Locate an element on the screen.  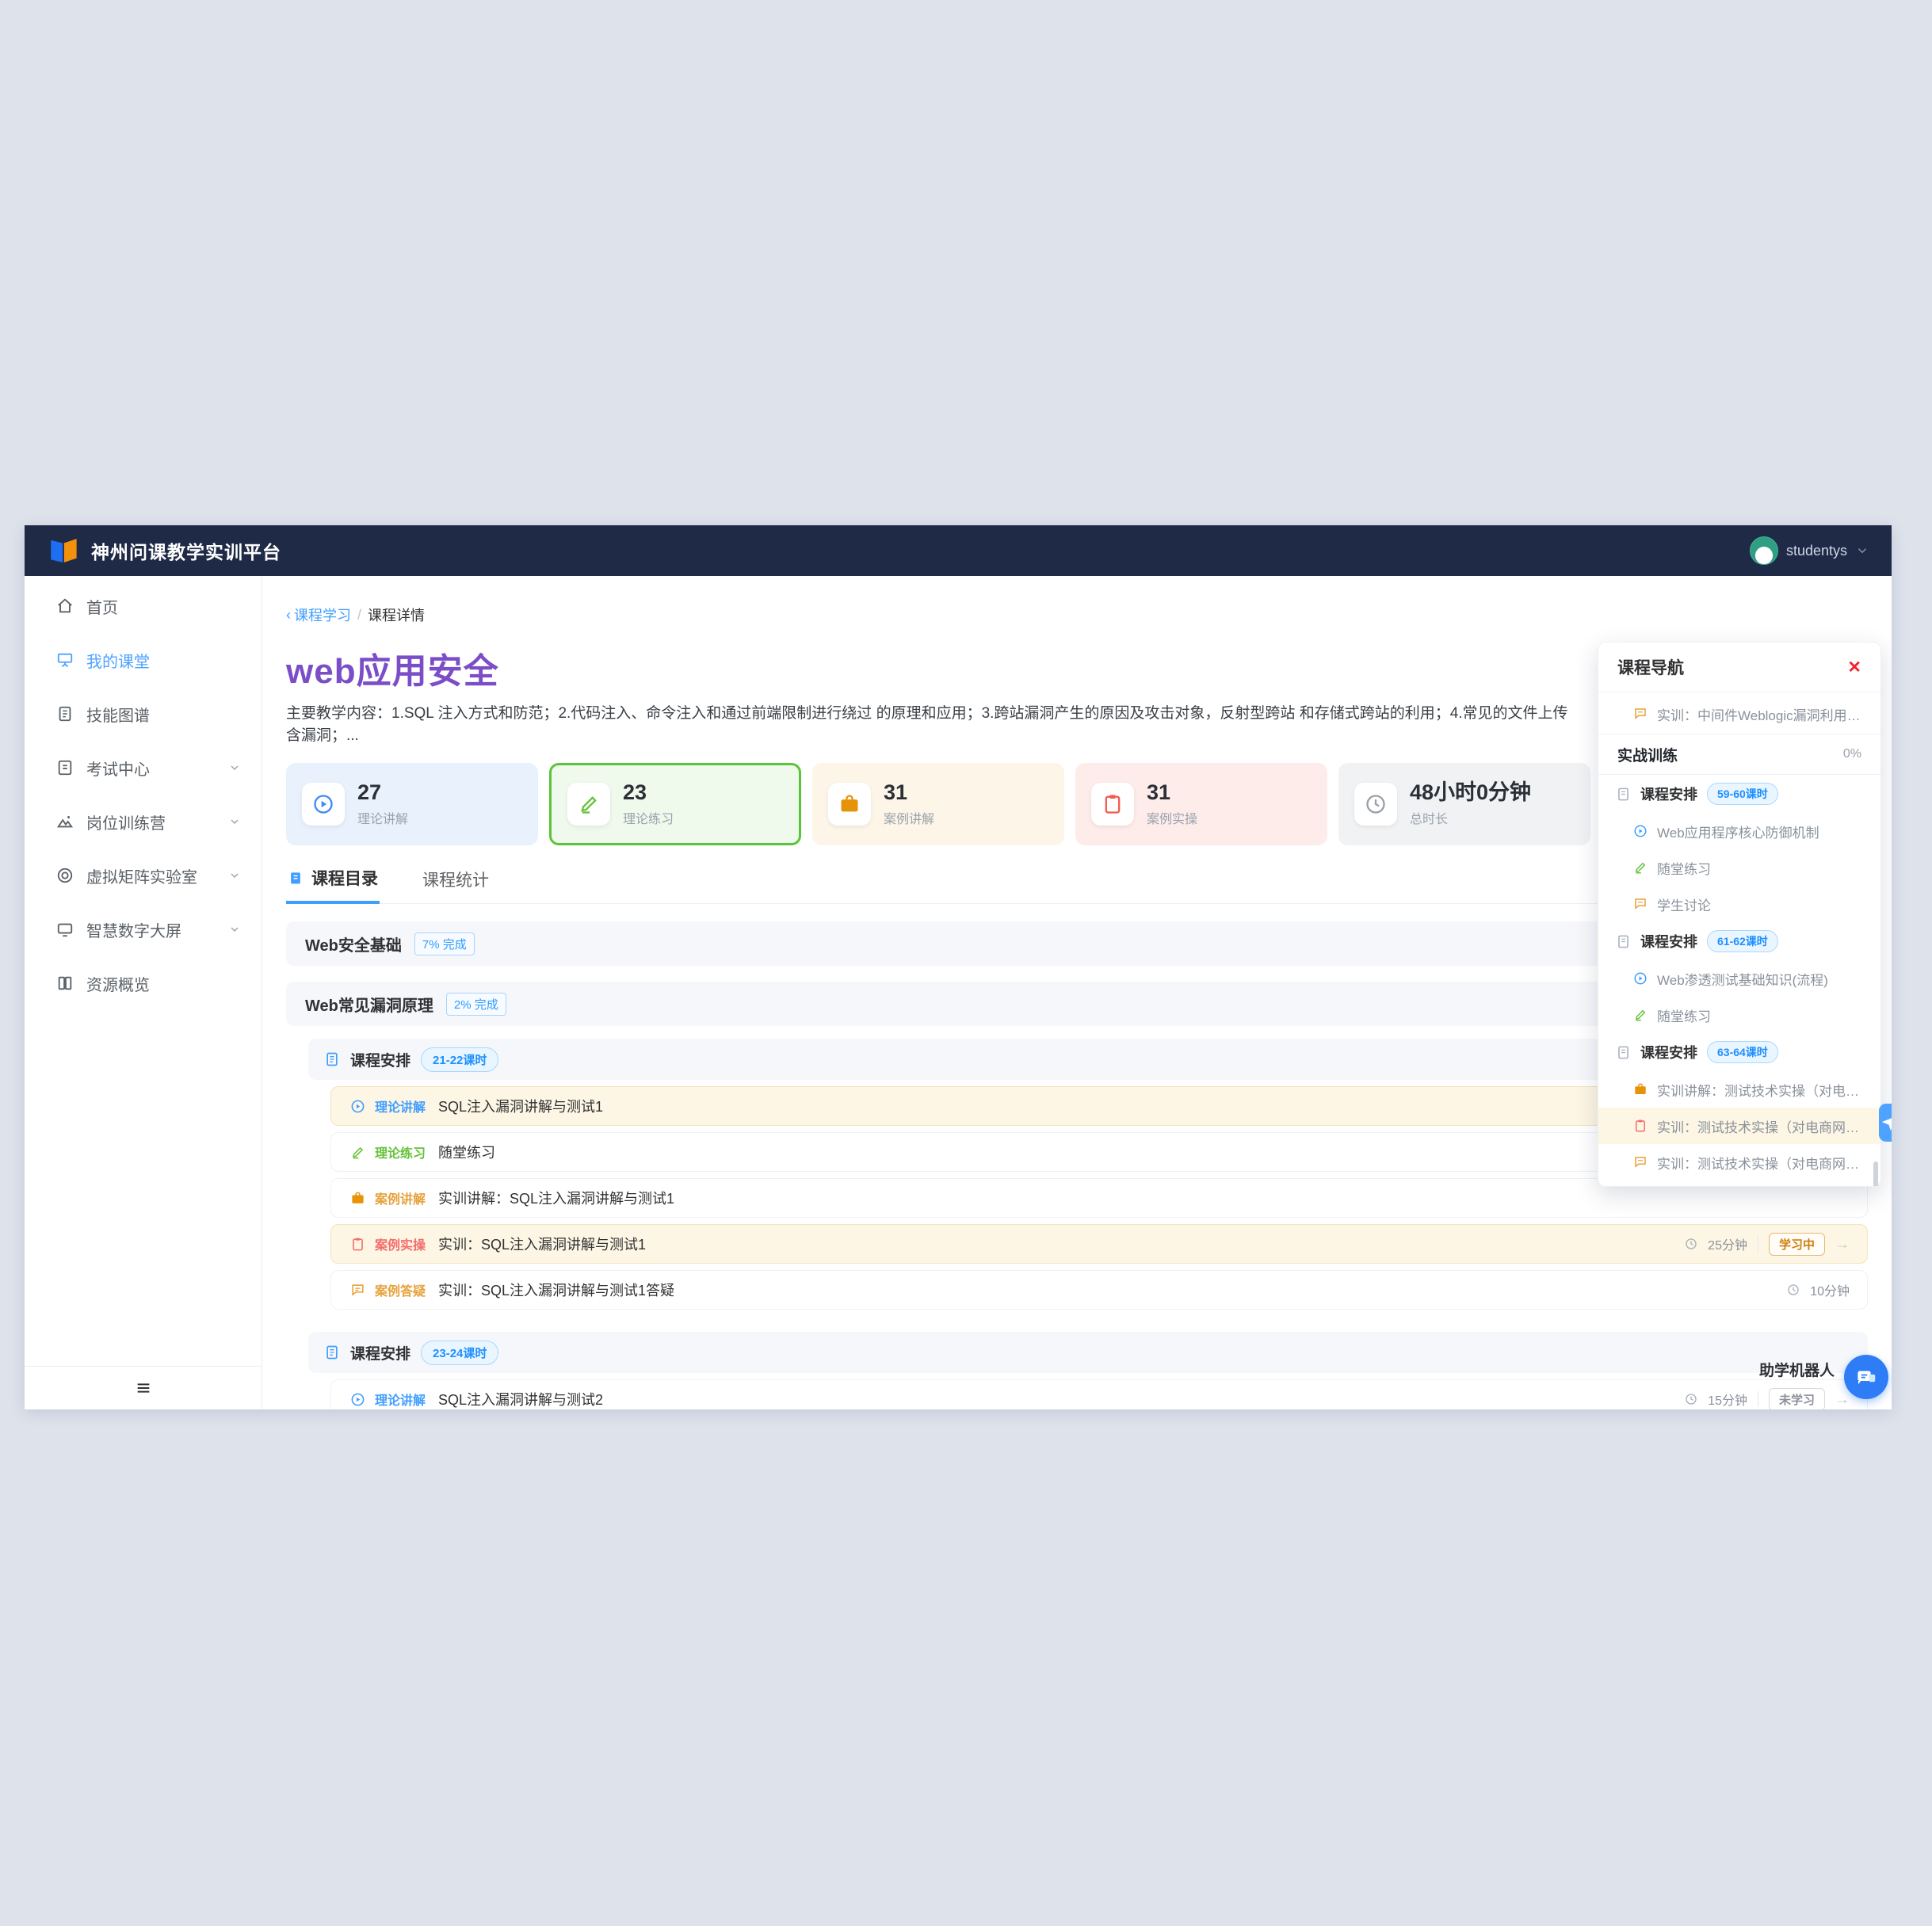
sidebar-item-smart-screen: 智慧数字大屏 is located at coordinates (143, 929).